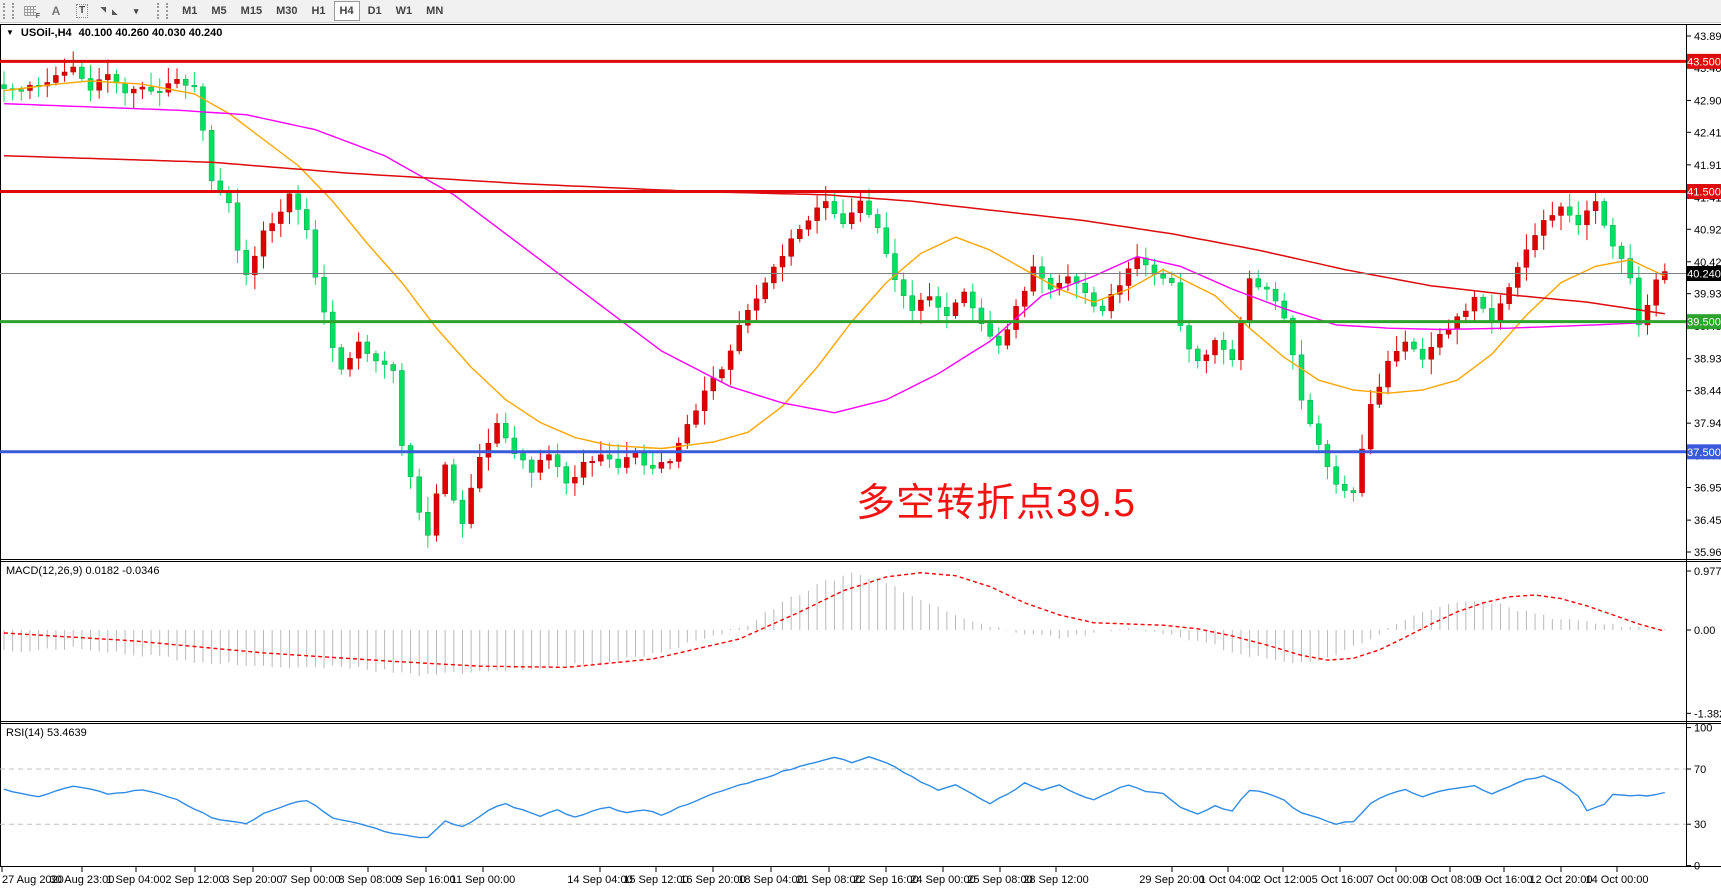 This screenshot has height=889, width=1721. I want to click on price-badge-label: 41.500, so click(1704, 193).